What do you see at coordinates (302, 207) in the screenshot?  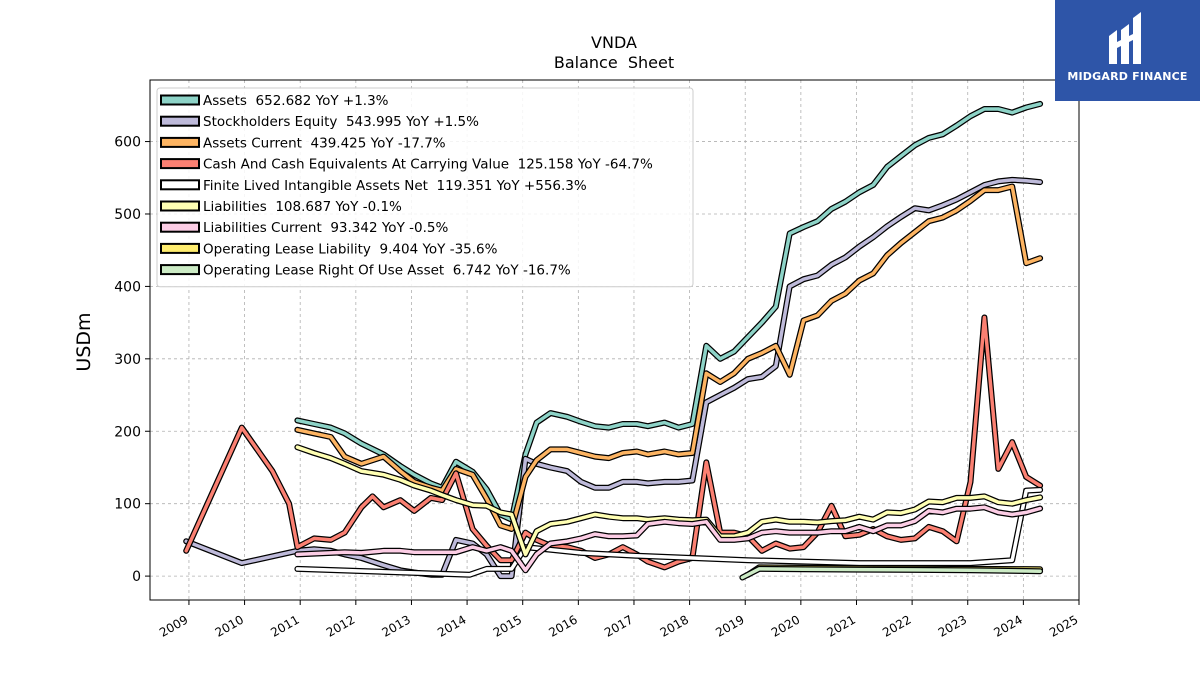 I see `legend-entry: Liabilities 108.687 YoY -0.1%` at bounding box center [302, 207].